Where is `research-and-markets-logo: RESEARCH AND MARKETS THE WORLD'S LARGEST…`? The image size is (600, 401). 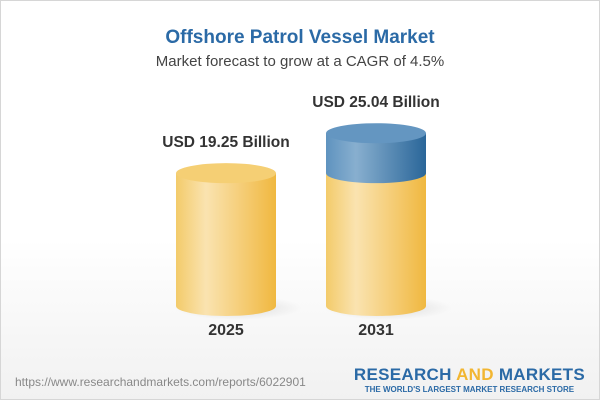
research-and-markets-logo: RESEARCH AND MARKETS THE WORLD'S LARGEST… is located at coordinates (469, 381).